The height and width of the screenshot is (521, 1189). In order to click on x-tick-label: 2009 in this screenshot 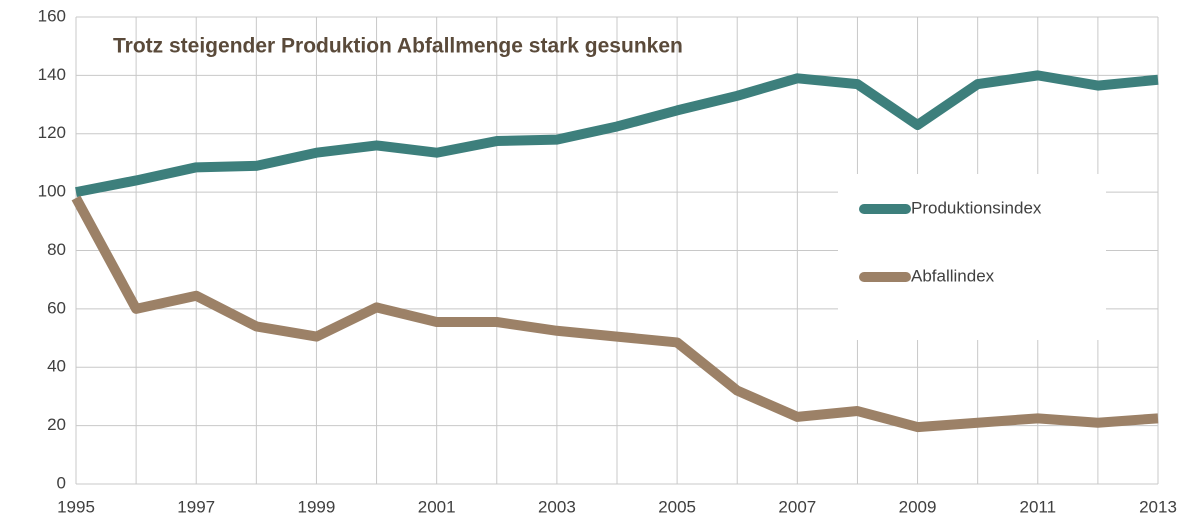, I will do `click(918, 506)`.